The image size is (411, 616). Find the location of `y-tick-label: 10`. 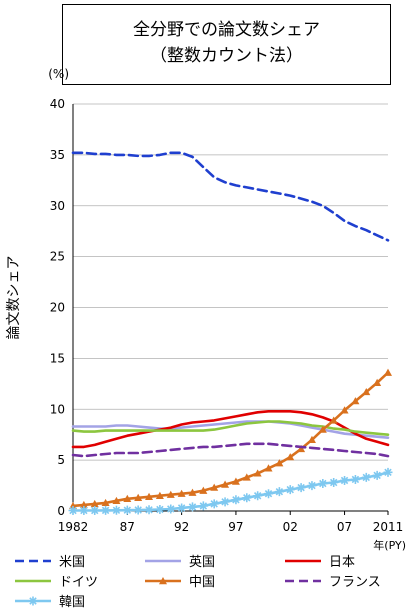

y-tick-label: 10 is located at coordinates (57, 409).